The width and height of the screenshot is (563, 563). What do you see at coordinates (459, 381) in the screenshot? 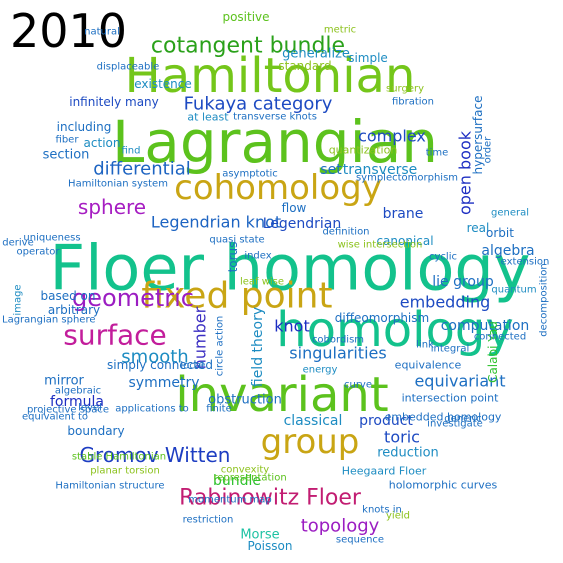
I see `cloud-word: equivariant` at bounding box center [459, 381].